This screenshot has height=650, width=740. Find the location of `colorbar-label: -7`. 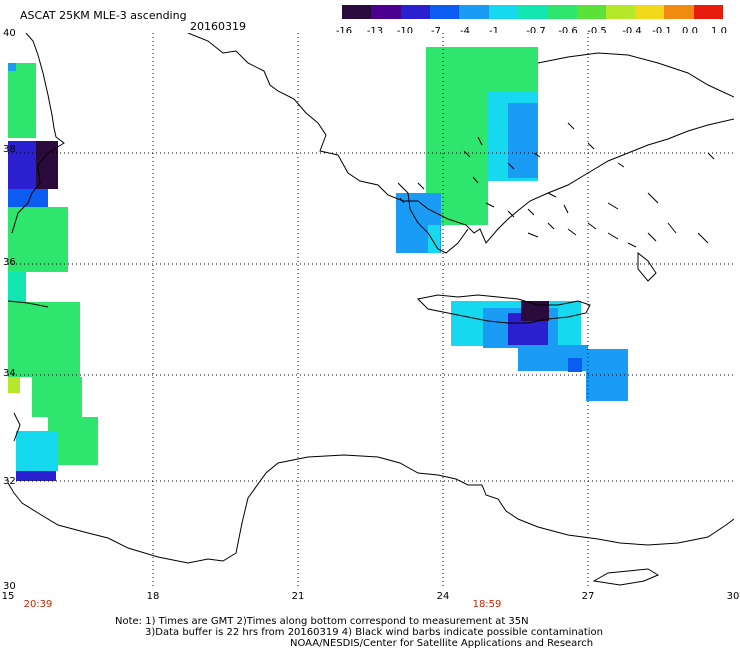

colorbar-label: -7 is located at coordinates (436, 31).